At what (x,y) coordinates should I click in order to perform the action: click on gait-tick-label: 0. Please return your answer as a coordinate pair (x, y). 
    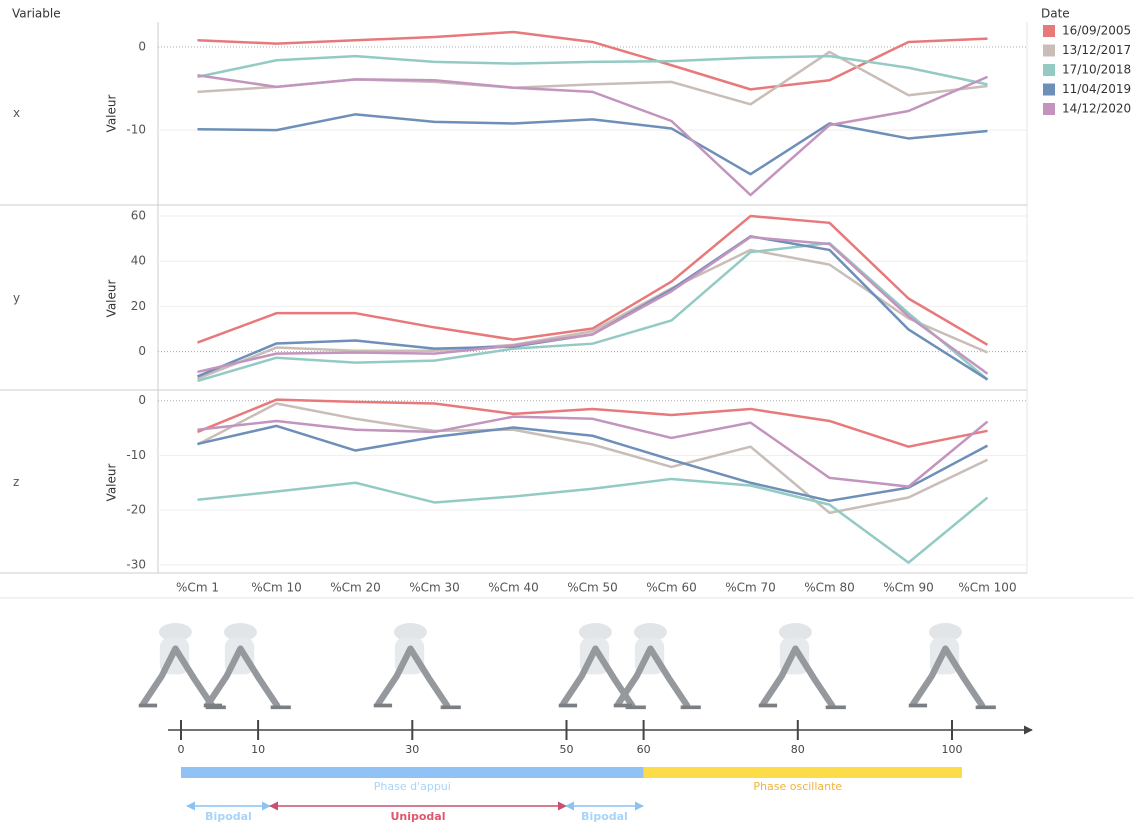
    Looking at the image, I should click on (181, 749).